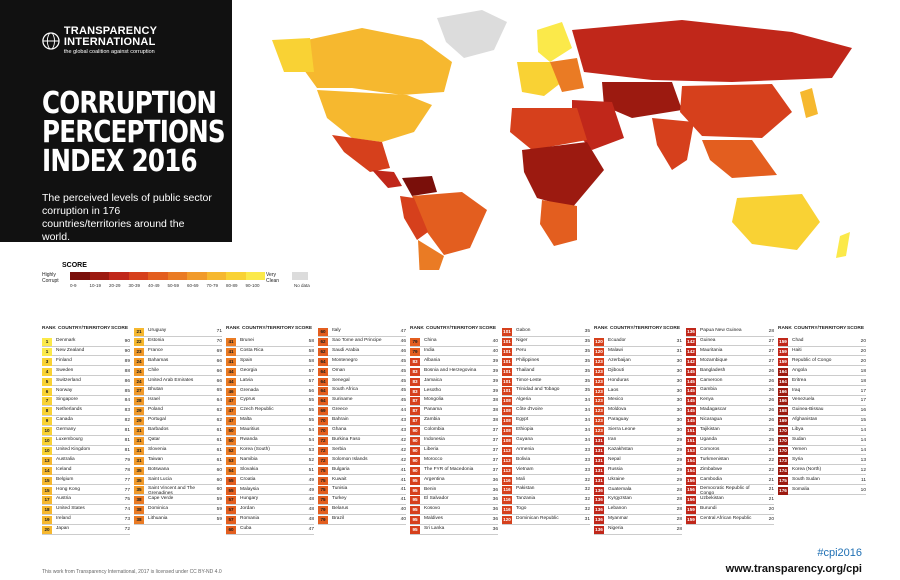  I want to click on table-row: 120 Ecuador 31, so click(638, 342).